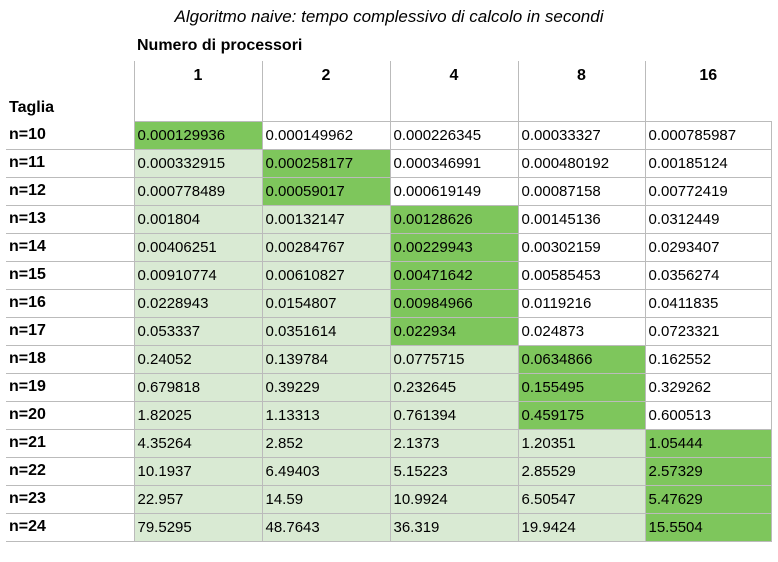 The height and width of the screenshot is (562, 778). What do you see at coordinates (197, 75) in the screenshot?
I see `column-header: 1` at bounding box center [197, 75].